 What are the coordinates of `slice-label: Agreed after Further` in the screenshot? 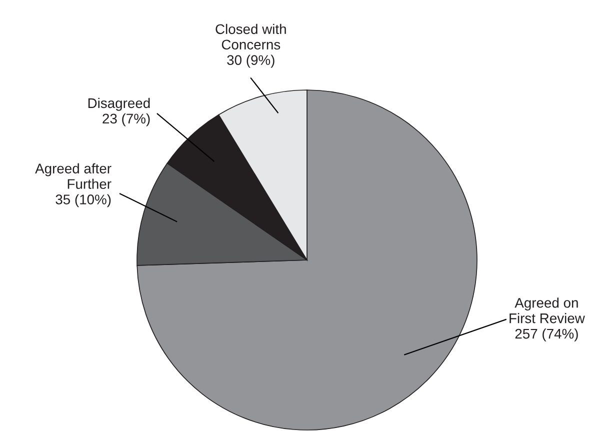 It's located at (73, 176).